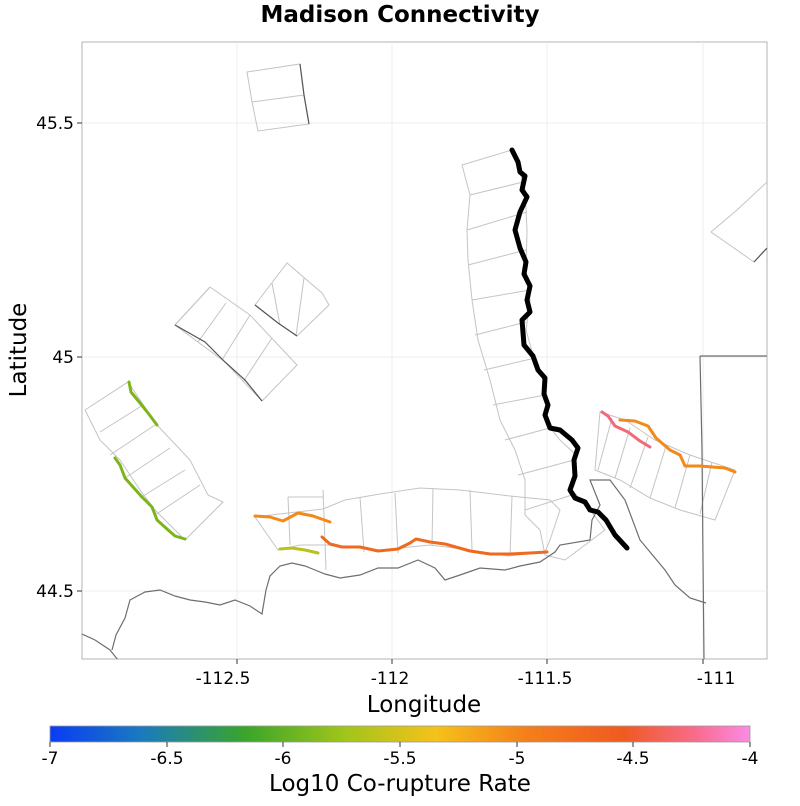 The image size is (800, 806). What do you see at coordinates (283, 759) in the screenshot?
I see `colorbar-tick-label: -6` at bounding box center [283, 759].